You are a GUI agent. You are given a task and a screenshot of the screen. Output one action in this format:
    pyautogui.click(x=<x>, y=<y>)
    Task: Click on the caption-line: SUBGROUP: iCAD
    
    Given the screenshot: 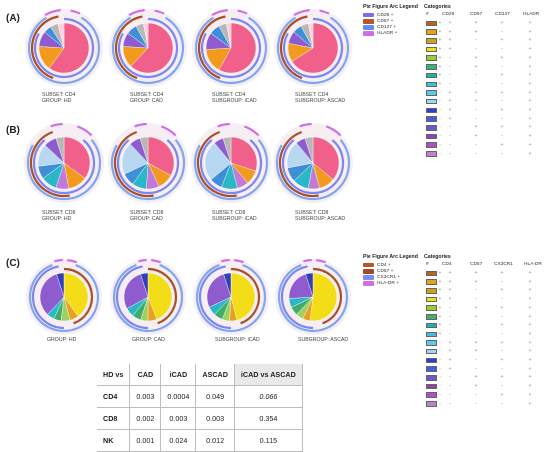 What is the action you would take?
    pyautogui.click(x=234, y=101)
    